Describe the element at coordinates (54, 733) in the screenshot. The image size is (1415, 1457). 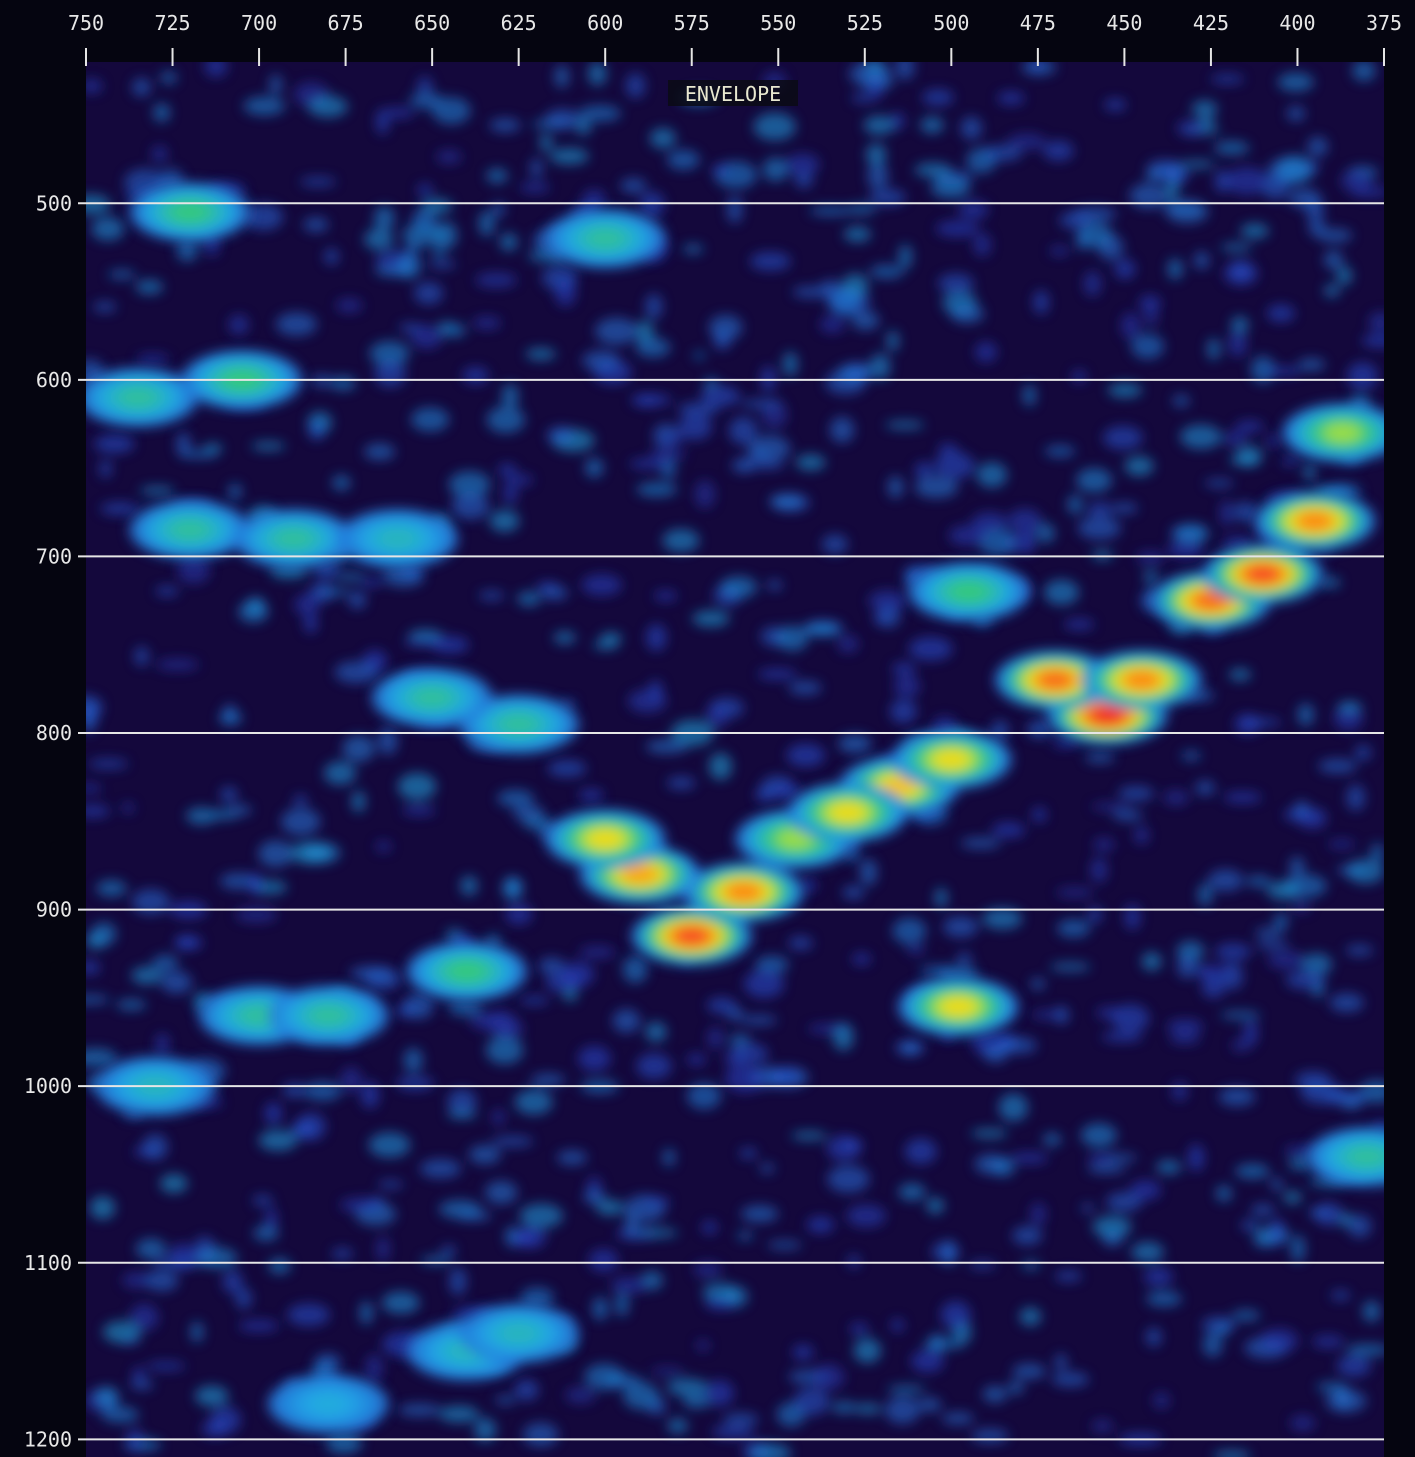
I see `y-tick-label: 800` at that location.